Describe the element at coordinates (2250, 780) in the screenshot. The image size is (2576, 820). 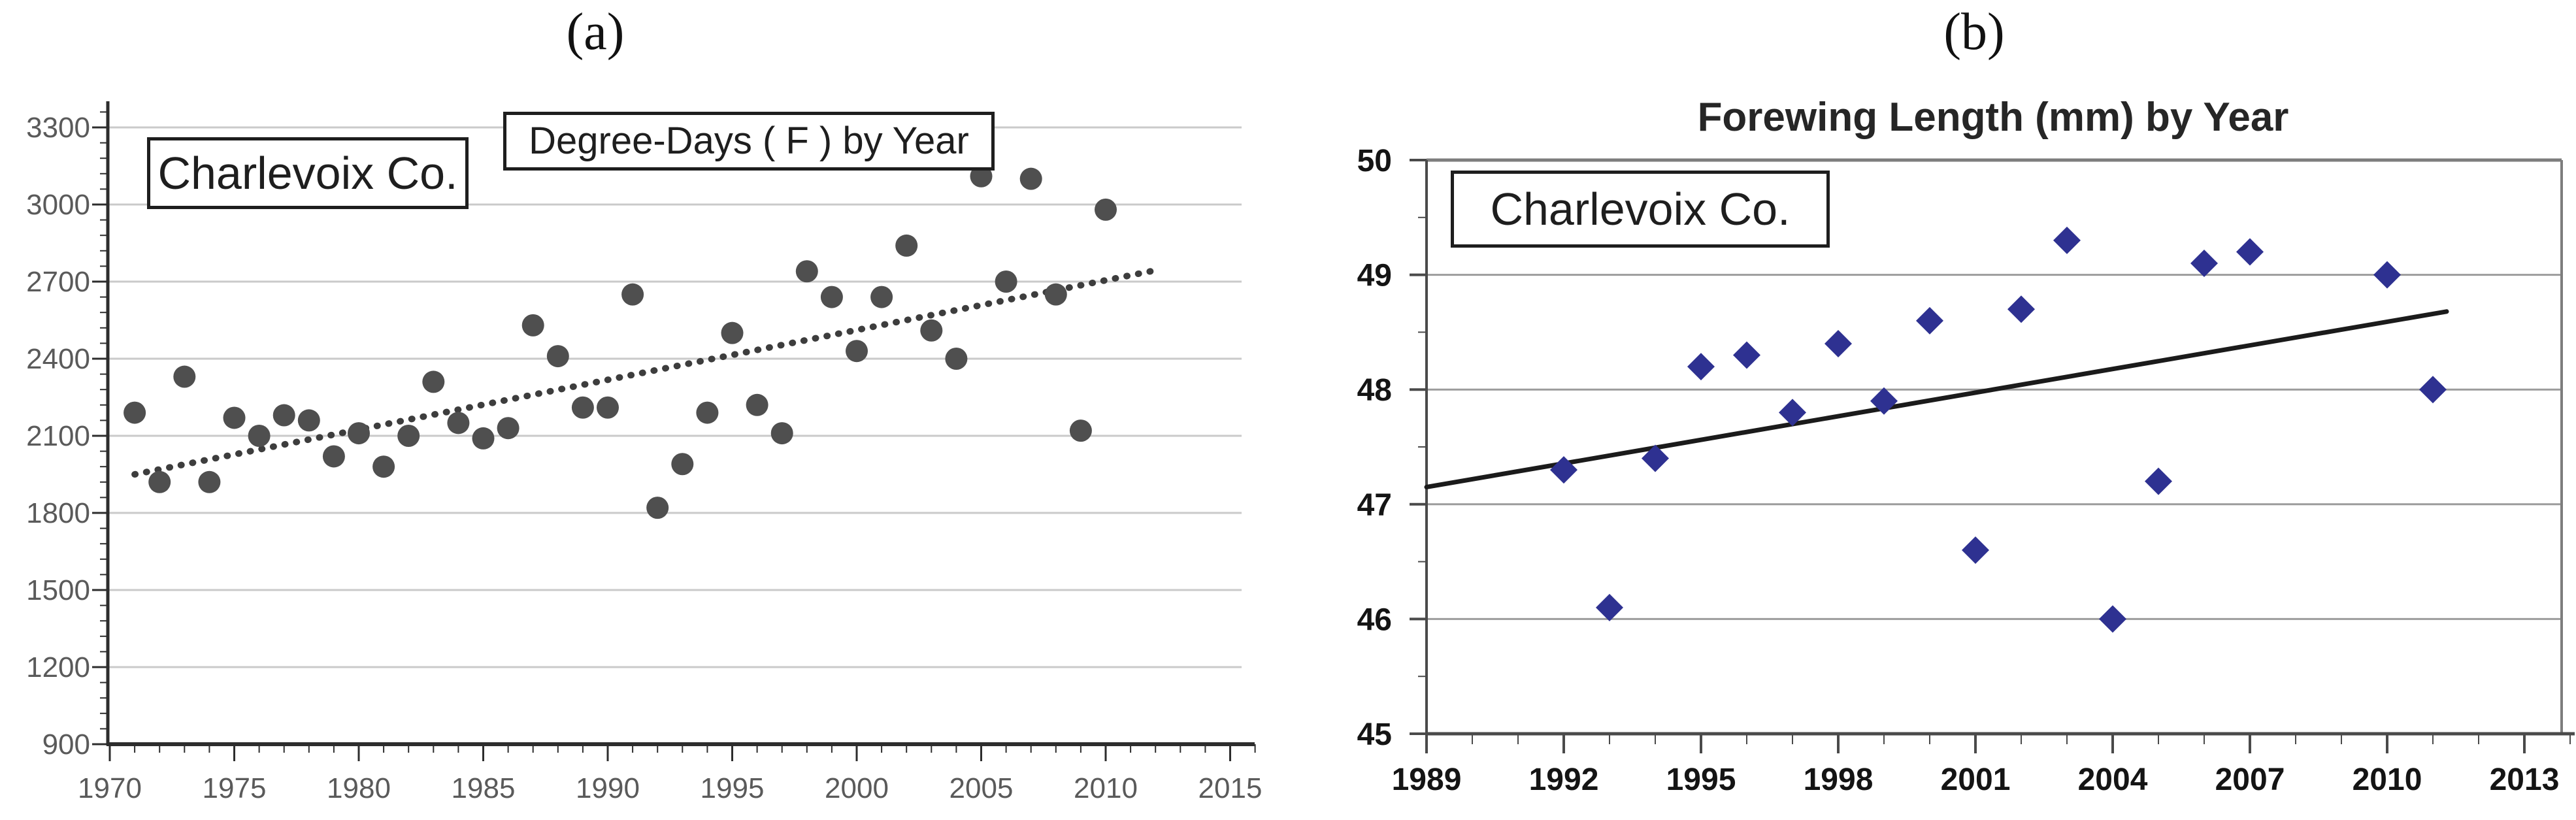
I see `x-tick-label: 2007` at that location.